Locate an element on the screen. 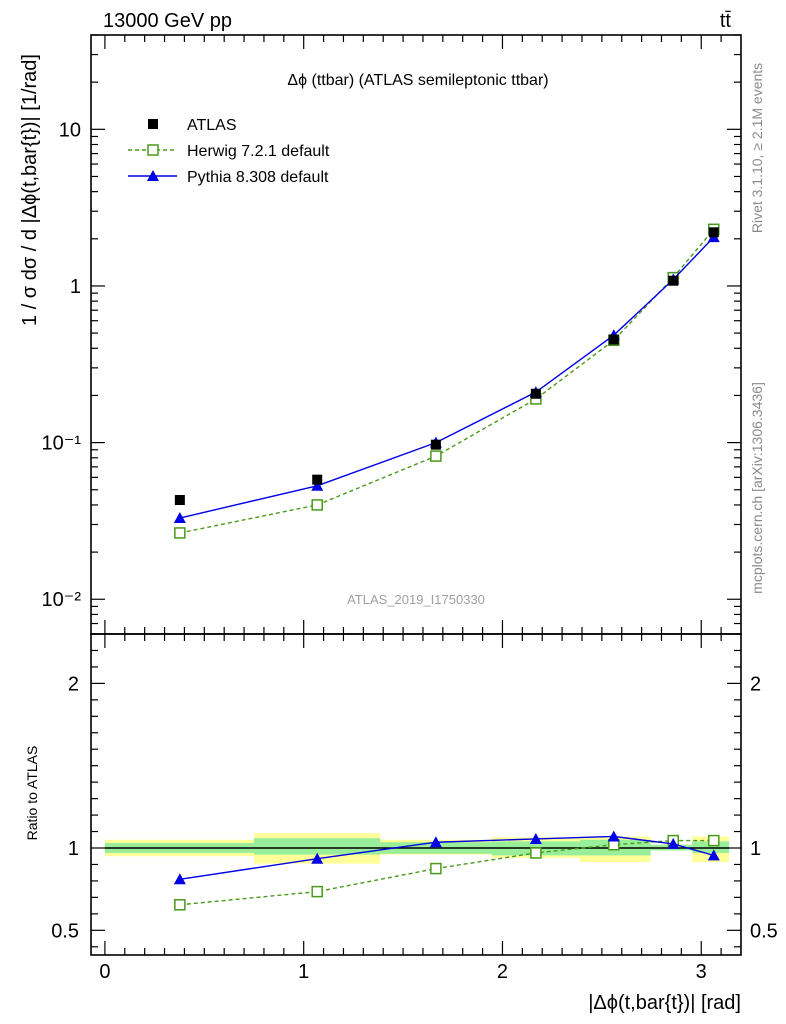  x-tick-label: 1 is located at coordinates (303, 972).